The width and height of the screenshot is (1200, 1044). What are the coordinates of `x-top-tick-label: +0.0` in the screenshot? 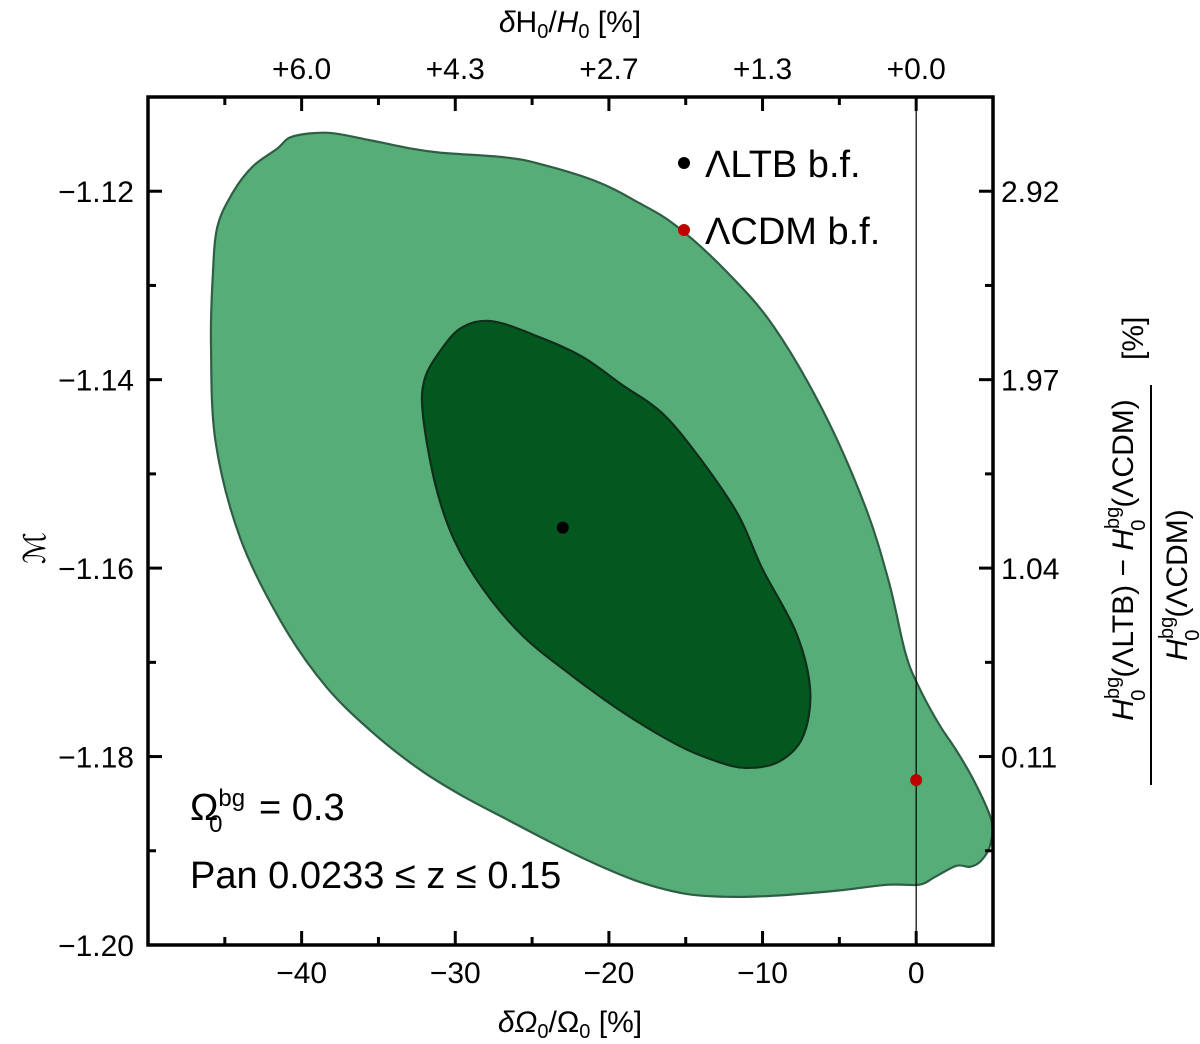 It's located at (916, 69).